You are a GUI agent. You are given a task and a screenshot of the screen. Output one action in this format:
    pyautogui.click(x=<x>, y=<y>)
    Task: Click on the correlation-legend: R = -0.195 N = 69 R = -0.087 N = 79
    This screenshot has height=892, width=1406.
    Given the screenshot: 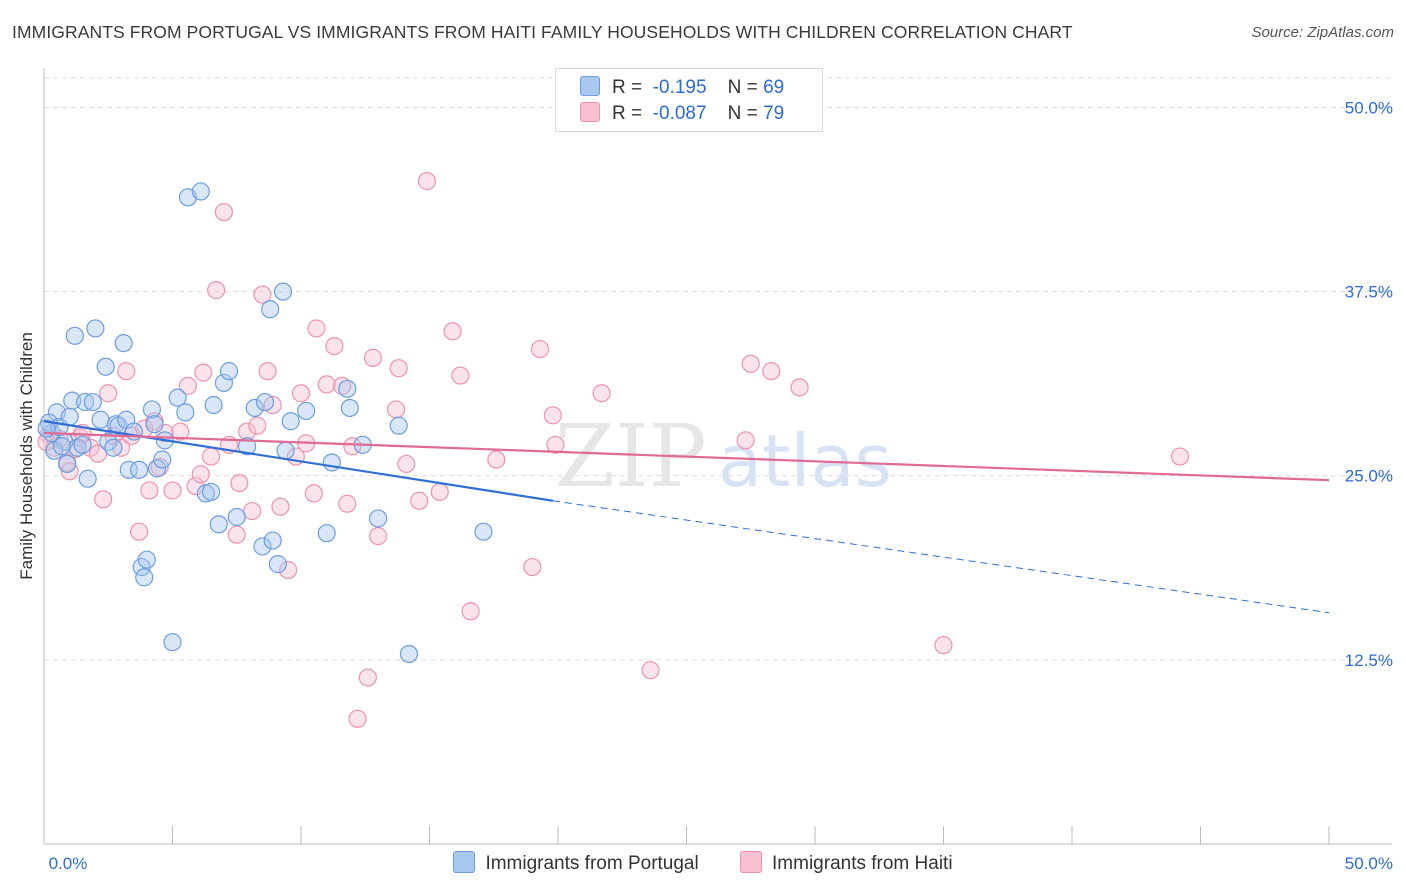 What is the action you would take?
    pyautogui.click(x=689, y=100)
    